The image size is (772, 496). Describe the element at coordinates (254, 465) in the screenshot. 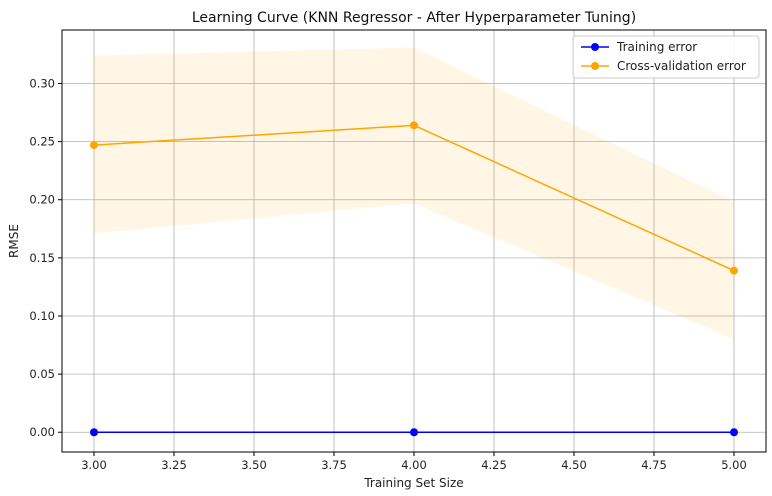

I see `x-tick-label: 3.50` at that location.